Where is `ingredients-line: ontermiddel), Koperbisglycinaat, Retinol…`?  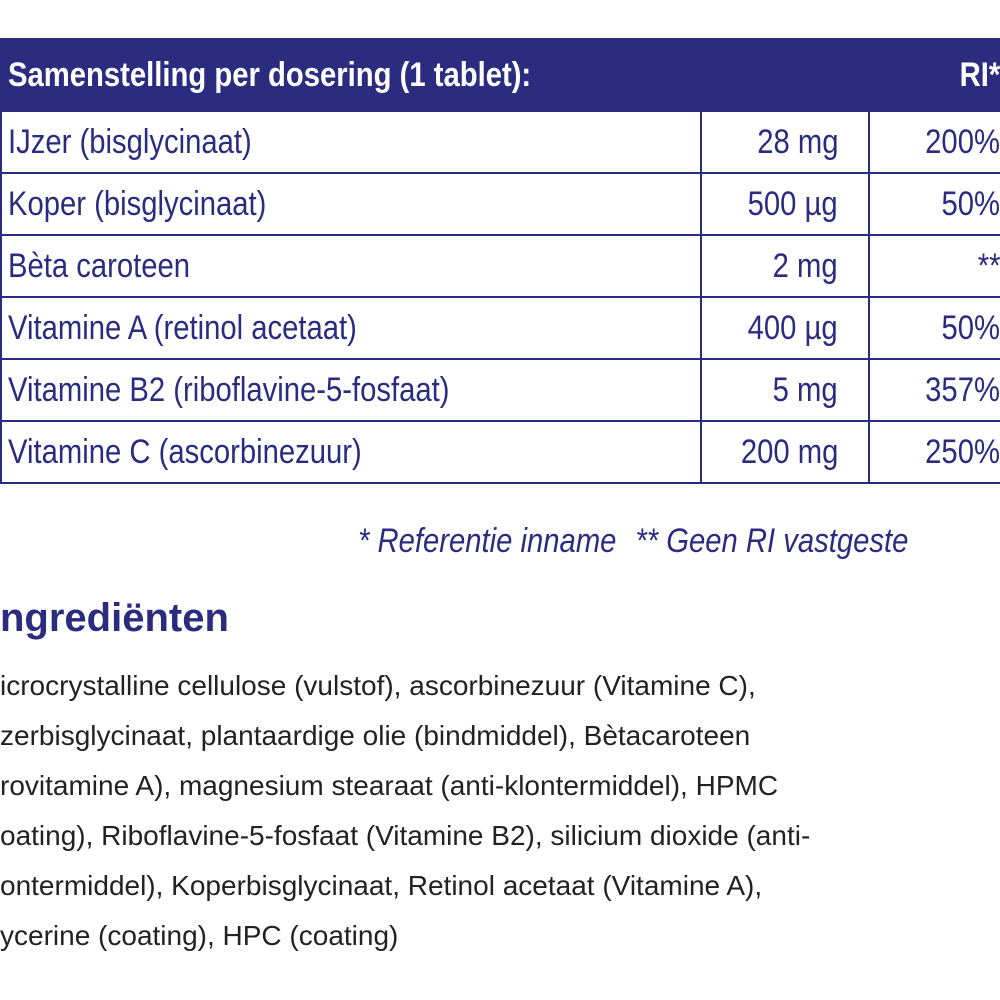
ingredients-line: ontermiddel), Koperbisglycinaat, Retinol… is located at coordinates (381, 885).